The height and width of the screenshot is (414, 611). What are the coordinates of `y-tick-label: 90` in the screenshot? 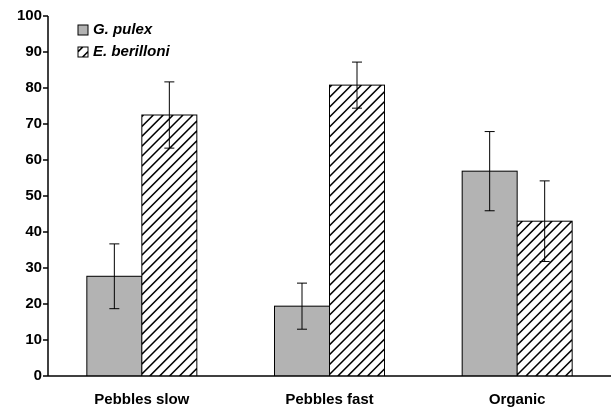 It's located at (33, 51).